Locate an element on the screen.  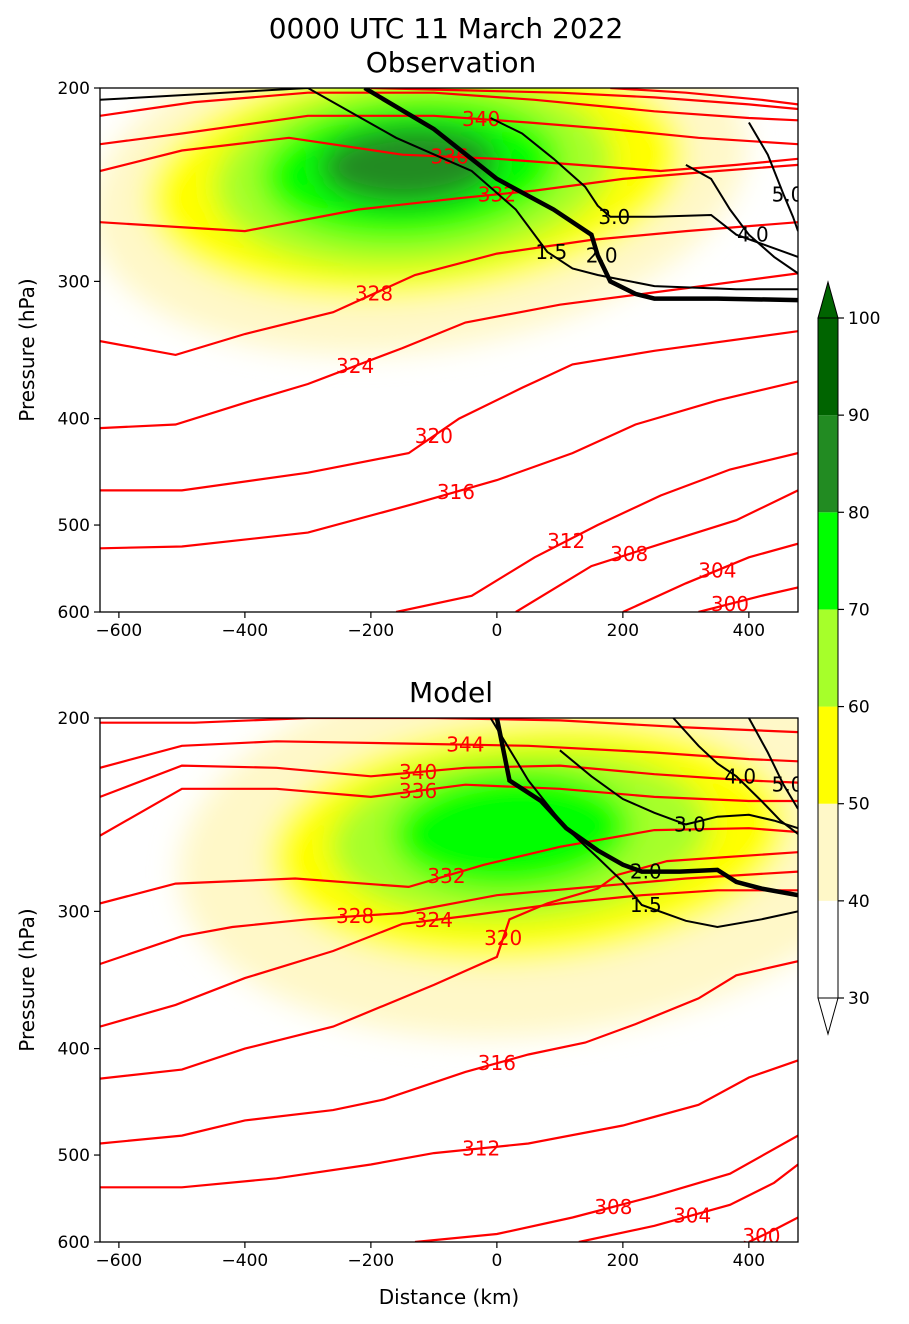
x-tick-label: −400 is located at coordinates (245, 631).